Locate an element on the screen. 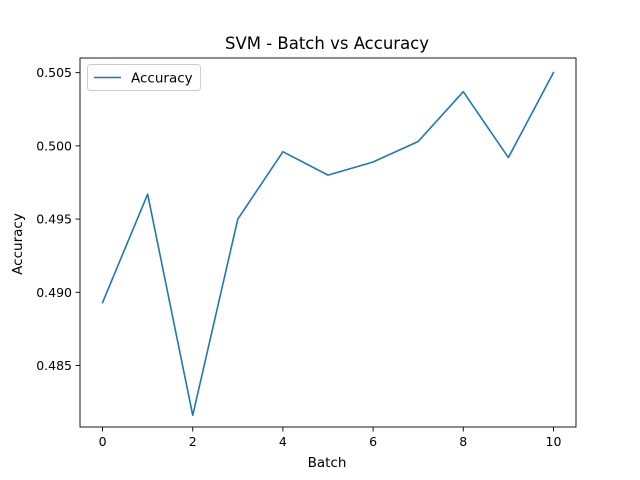  x-tick-label: 6 is located at coordinates (373, 441).